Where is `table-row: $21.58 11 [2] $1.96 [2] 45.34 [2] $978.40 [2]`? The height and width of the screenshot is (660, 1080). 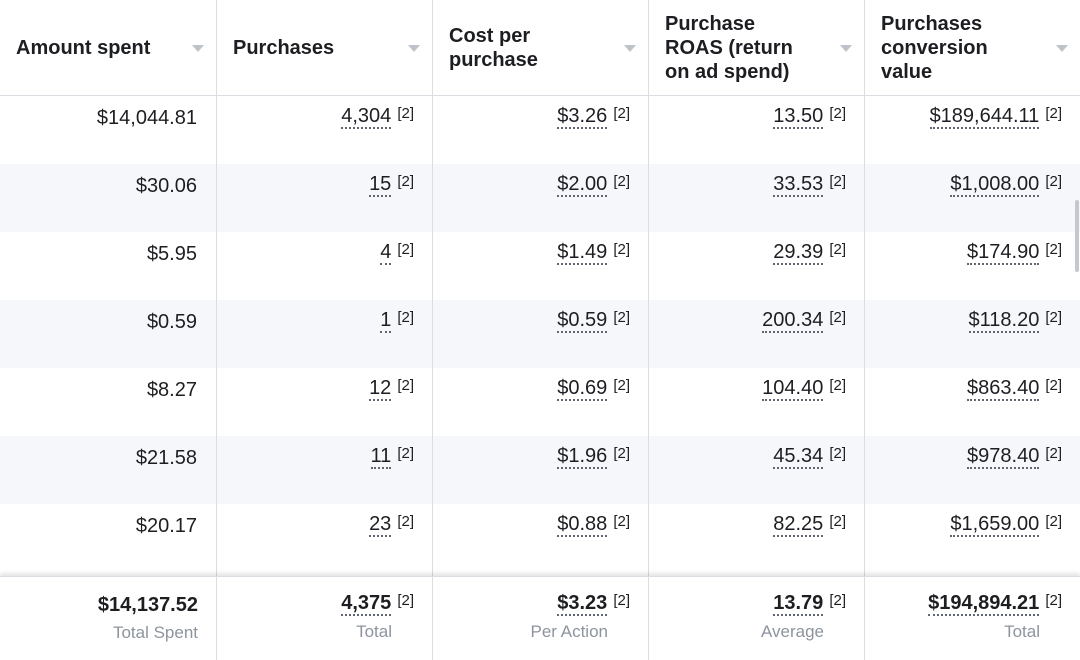 table-row: $21.58 11 [2] $1.96 [2] 45.34 [2] $978.40 [2] is located at coordinates (540, 470).